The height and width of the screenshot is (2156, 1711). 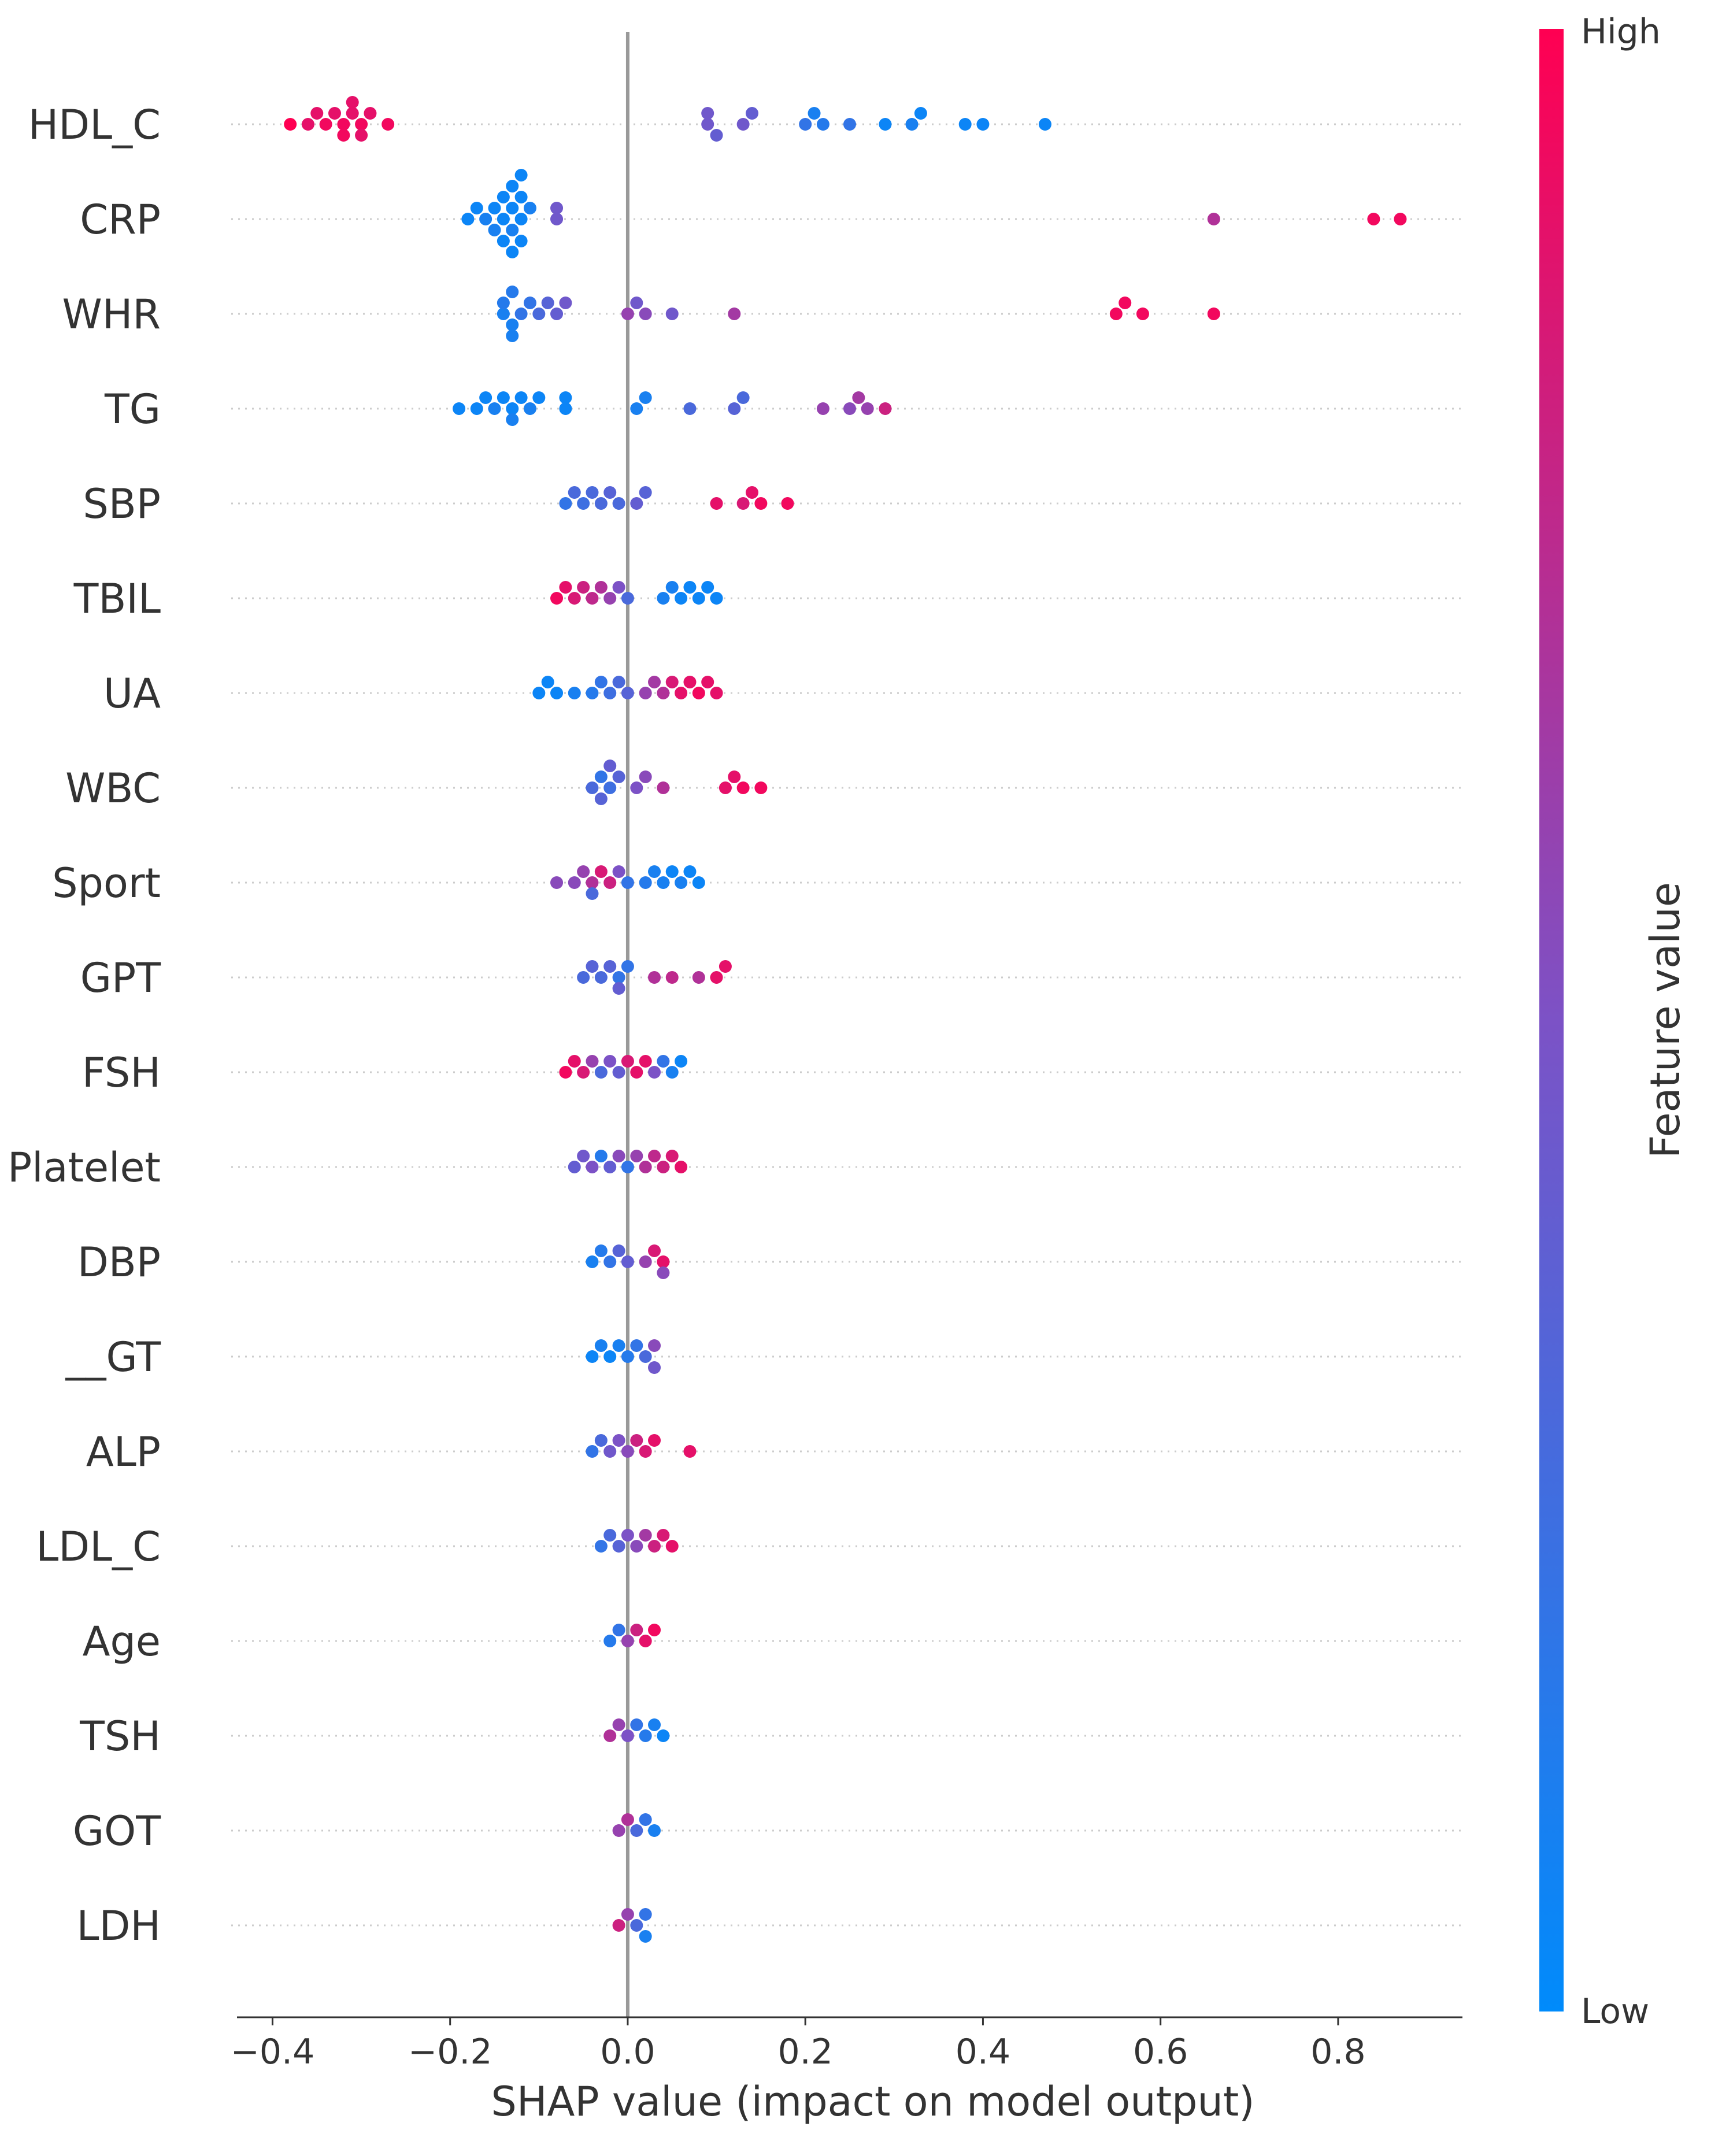 I want to click on feature-label-ldl_c: LDL_C, so click(x=98, y=1546).